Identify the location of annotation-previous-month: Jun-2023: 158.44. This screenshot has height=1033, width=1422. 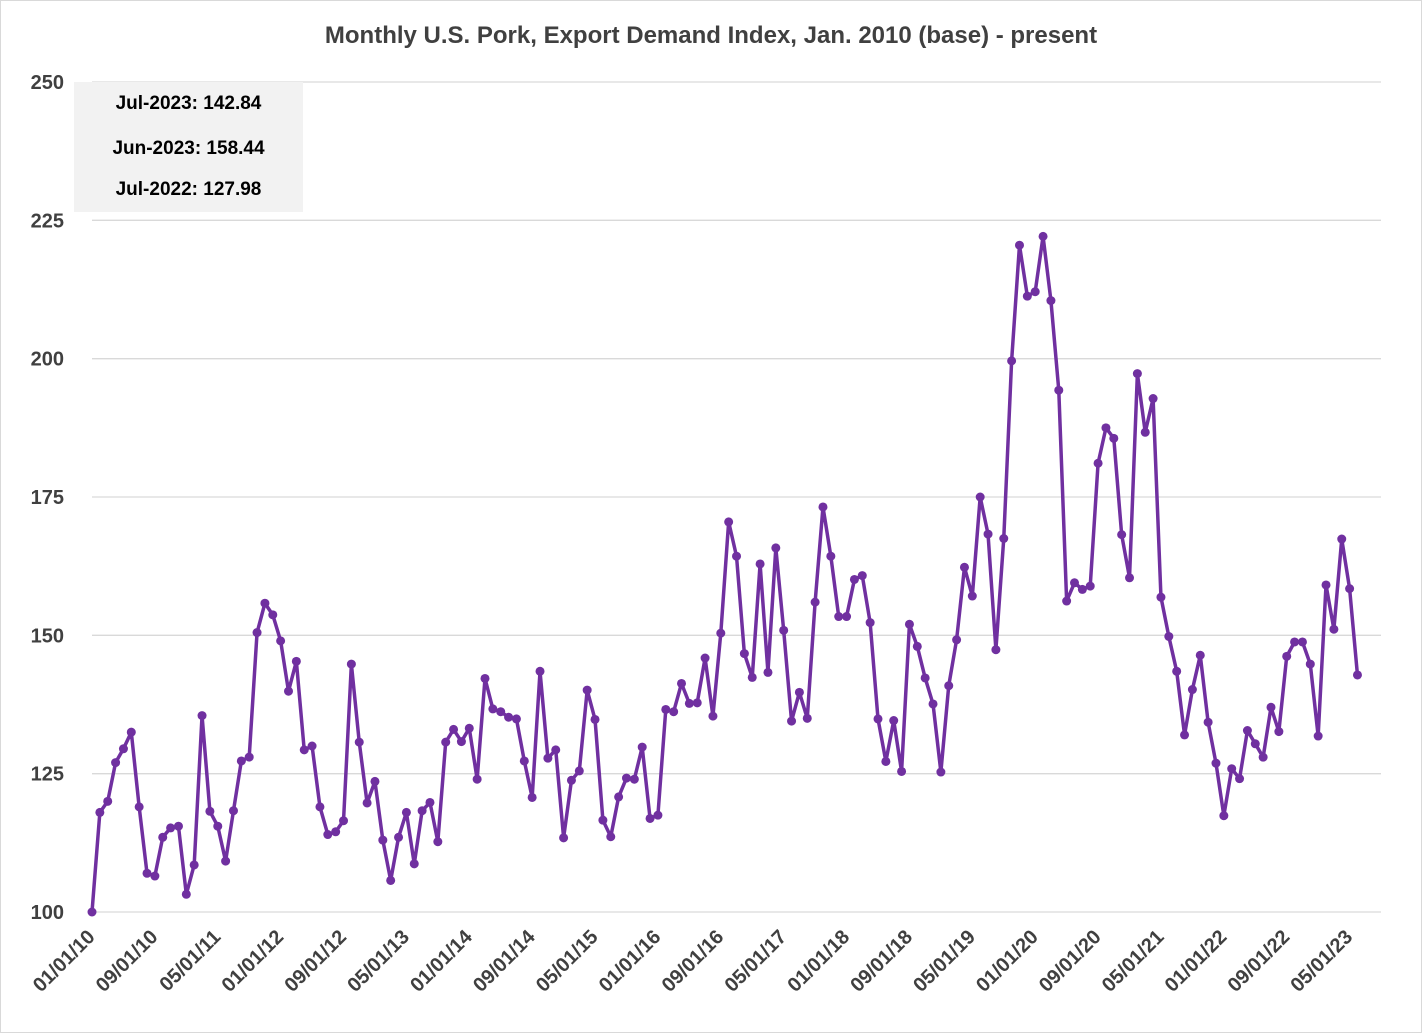
(188, 148).